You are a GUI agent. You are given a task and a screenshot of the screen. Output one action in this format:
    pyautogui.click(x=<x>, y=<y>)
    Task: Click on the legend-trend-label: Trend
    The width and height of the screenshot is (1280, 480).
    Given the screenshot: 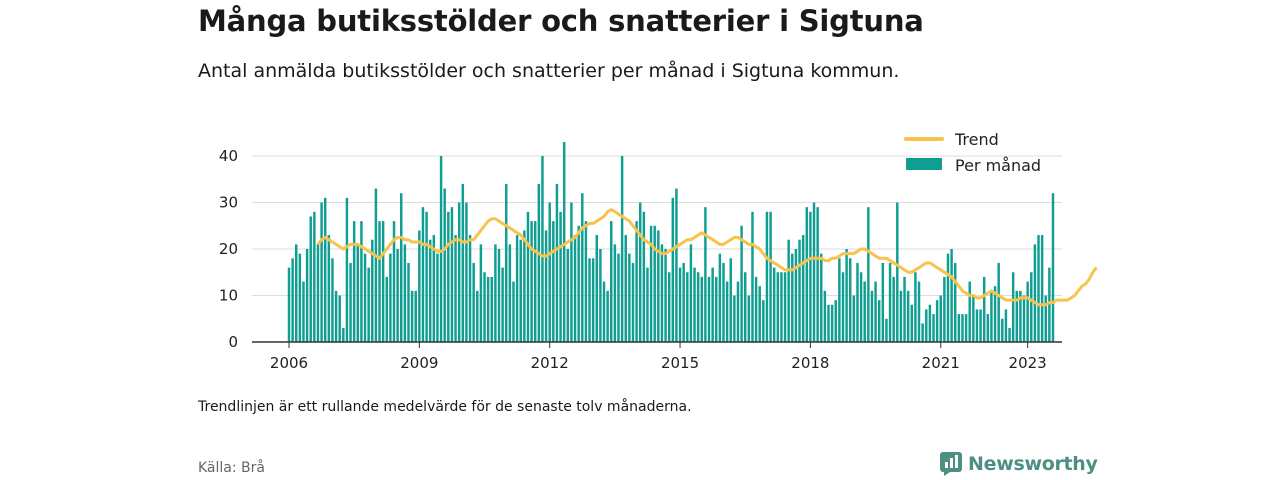 What is the action you would take?
    pyautogui.click(x=976, y=139)
    